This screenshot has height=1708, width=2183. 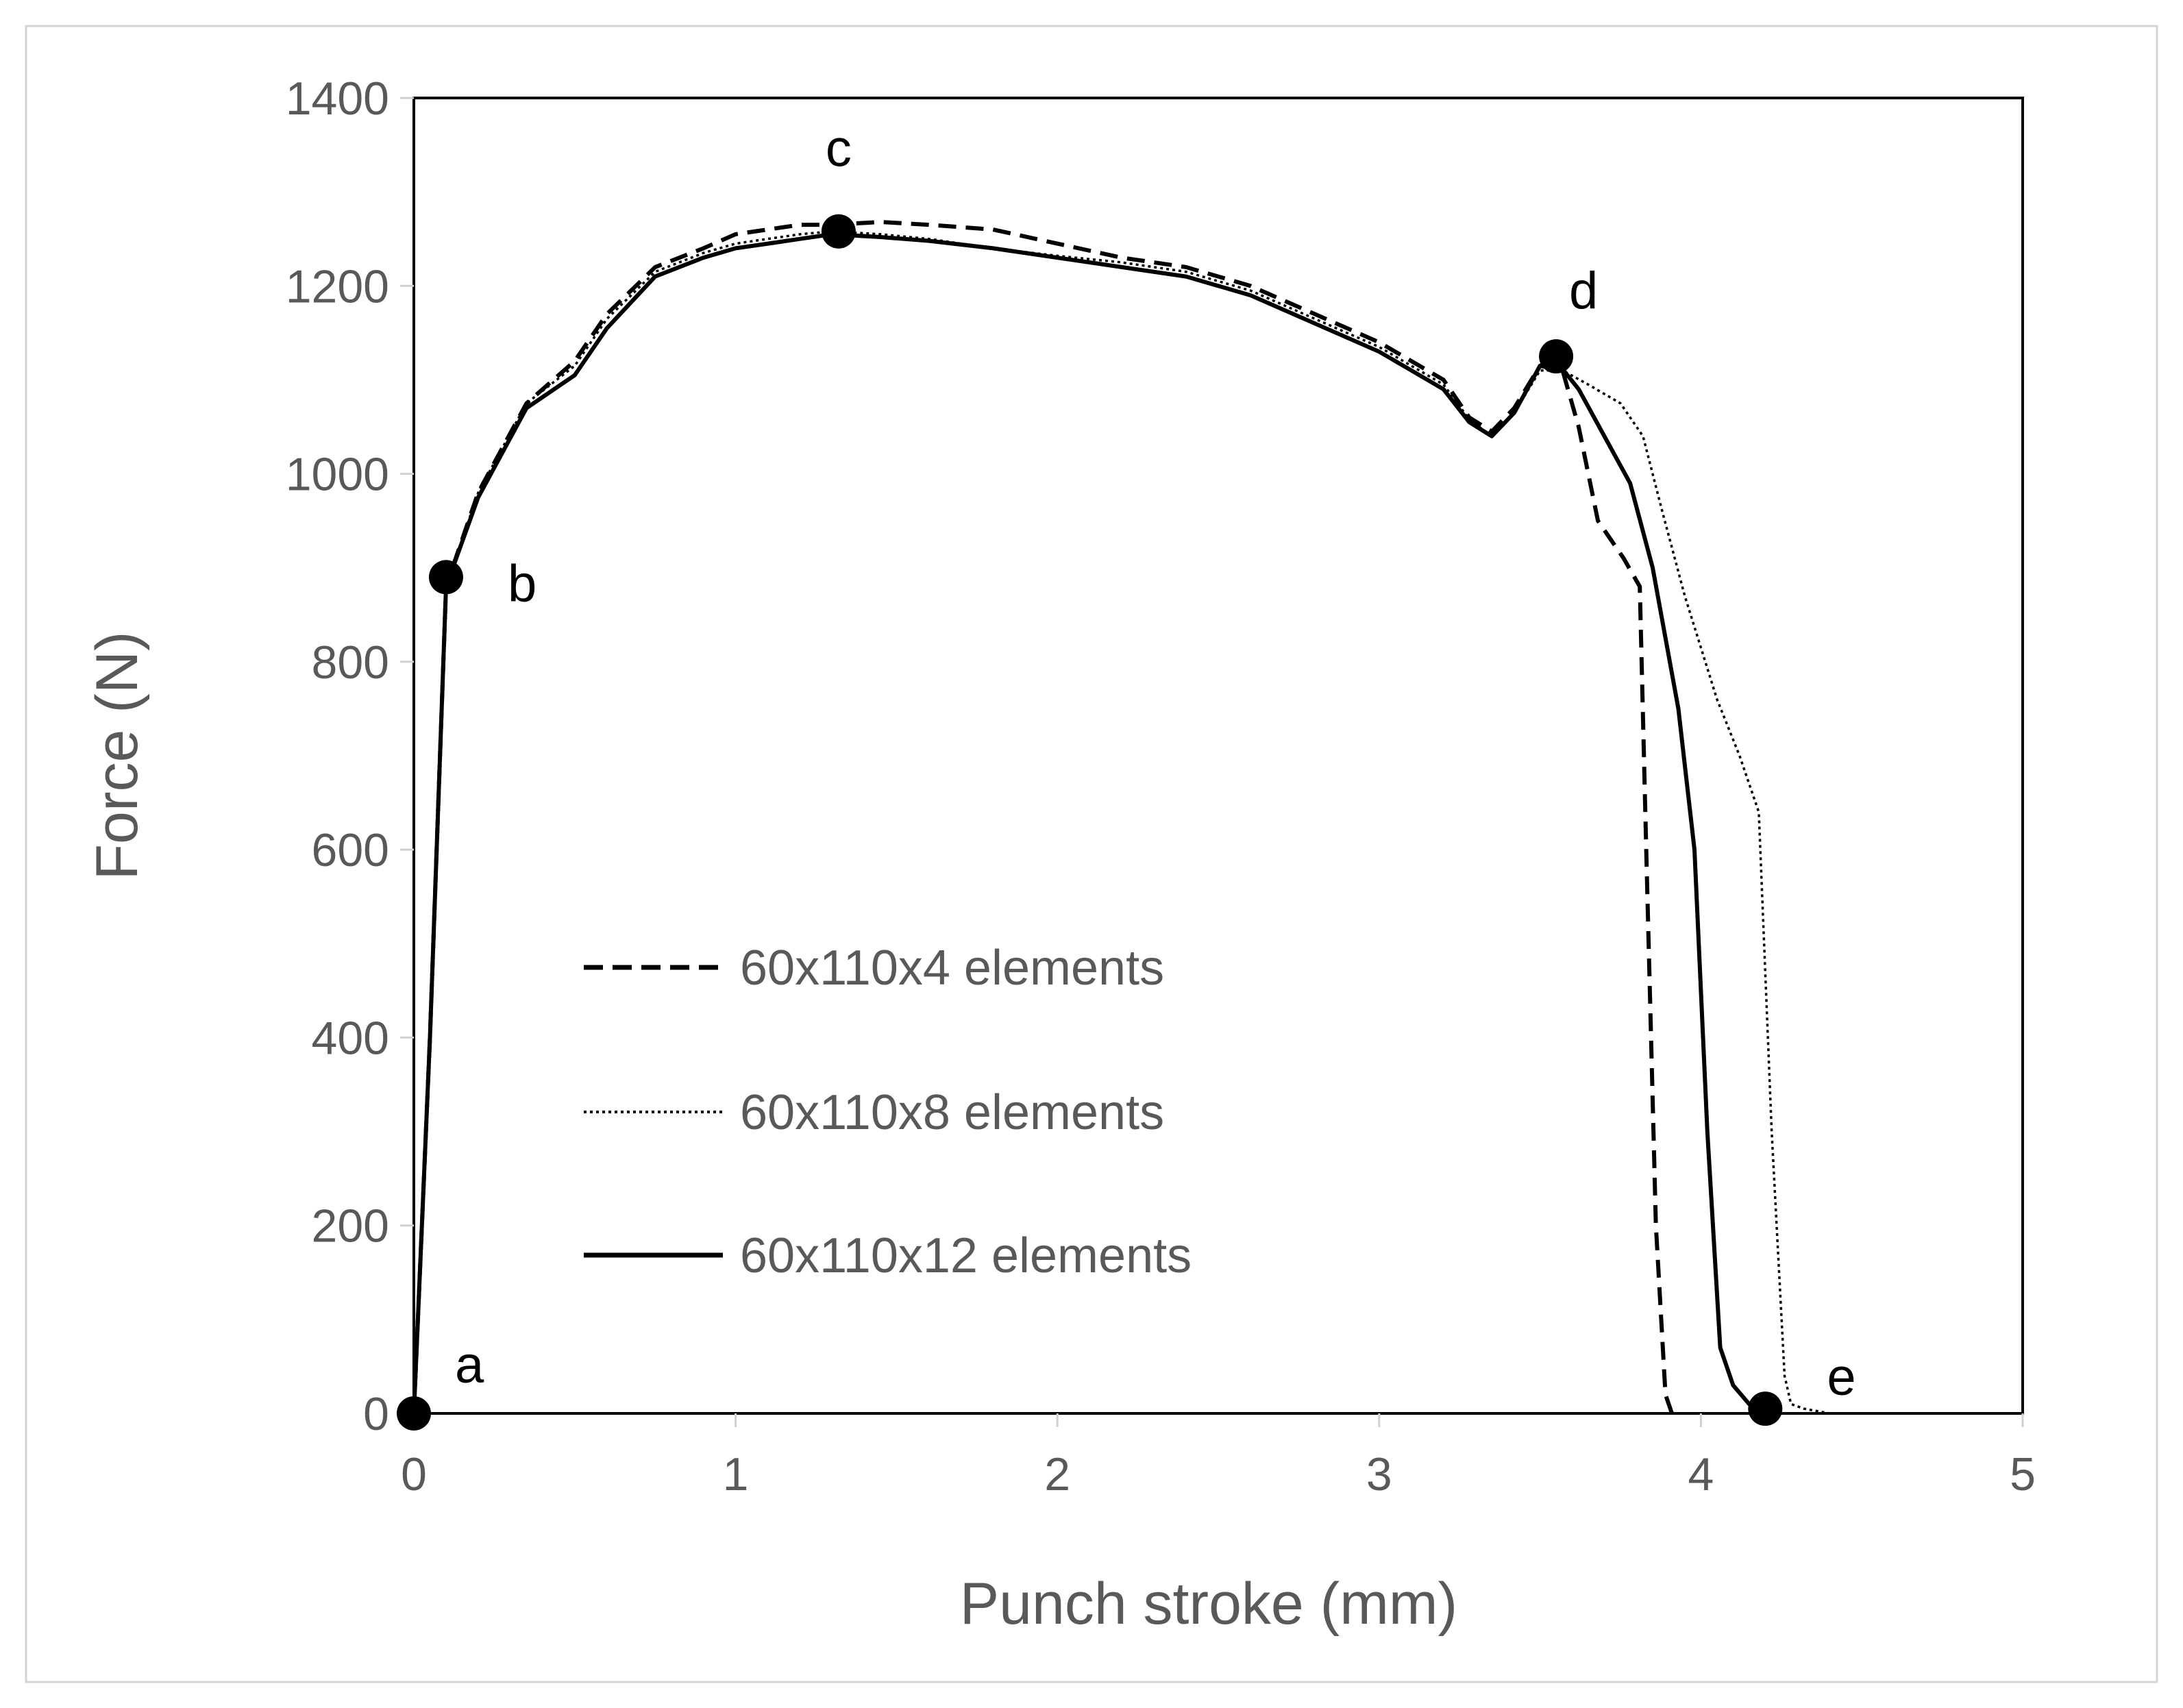 I want to click on x-tick-label: 5, so click(x=2023, y=1474).